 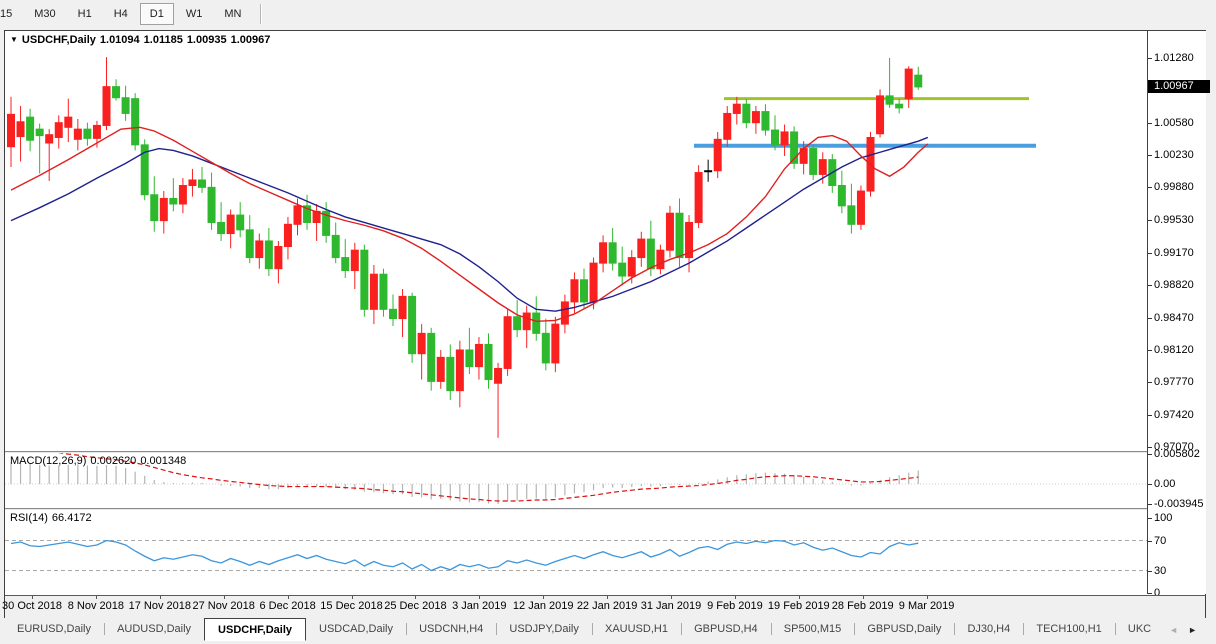 I want to click on tab-scroll-right-icon: ►, so click(x=1192, y=629).